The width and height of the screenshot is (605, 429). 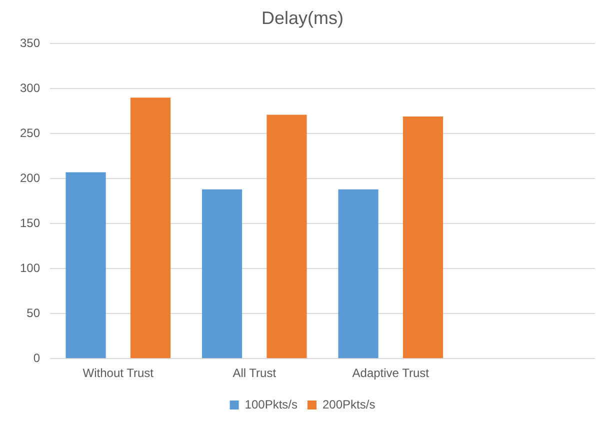 What do you see at coordinates (302, 18) in the screenshot?
I see `chart-title: Delay(ms)` at bounding box center [302, 18].